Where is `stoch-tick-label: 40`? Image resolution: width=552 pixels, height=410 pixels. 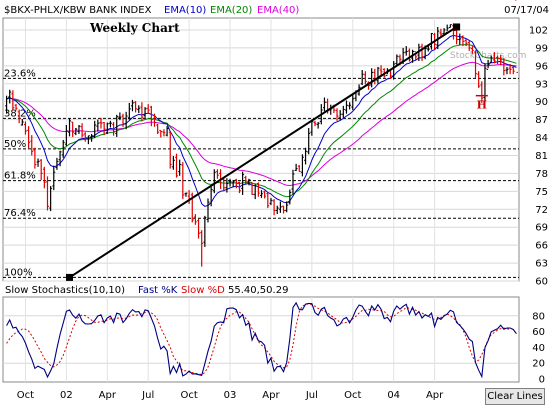
stoch-tick-label: 40 is located at coordinates (538, 348).